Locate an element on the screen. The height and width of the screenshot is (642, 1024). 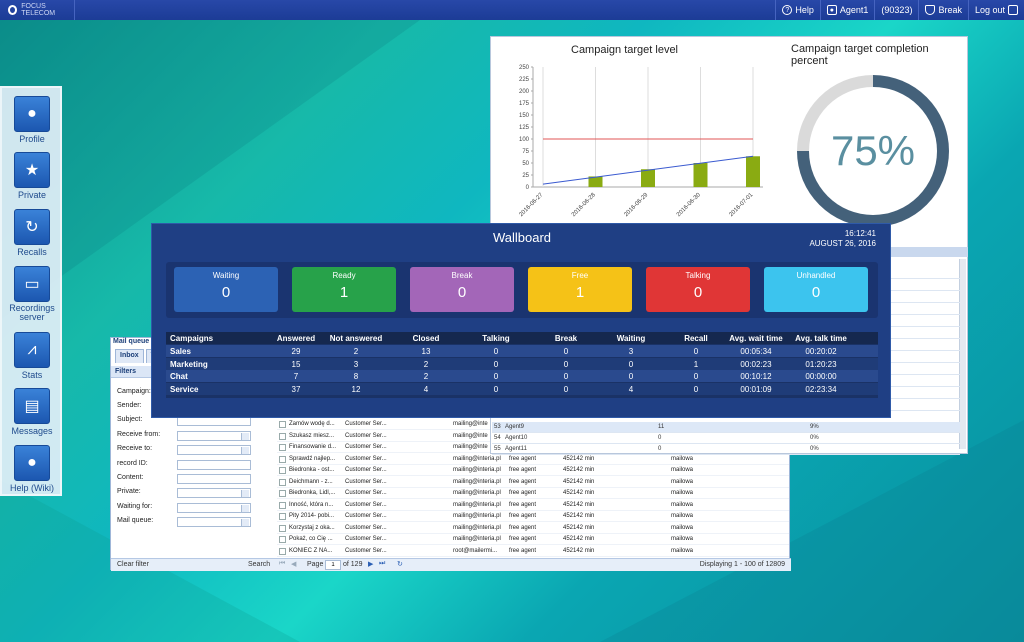
sidebar-item-recalls: ↻ Recalls is located at coordinates (32, 233).